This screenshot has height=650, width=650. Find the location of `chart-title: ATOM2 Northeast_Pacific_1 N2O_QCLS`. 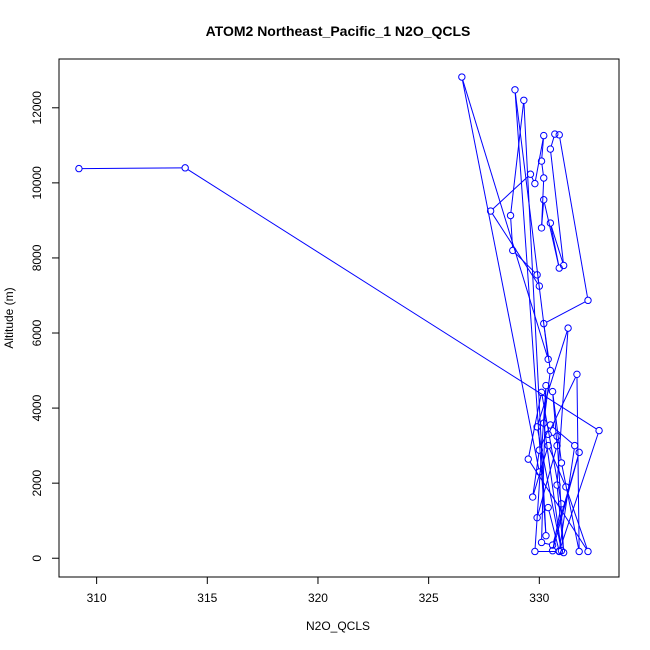

chart-title: ATOM2 Northeast_Pacific_1 N2O_QCLS is located at coordinates (338, 31).